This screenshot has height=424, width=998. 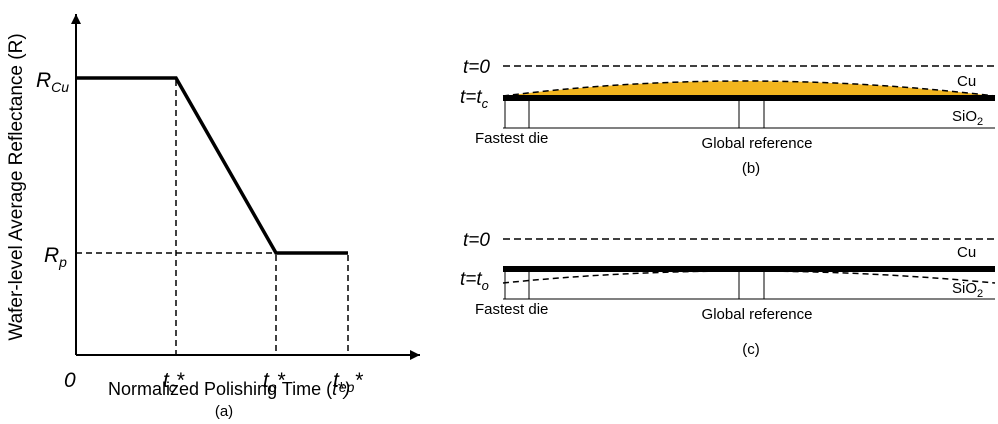 I want to click on t0-label-b: t=0, so click(x=476, y=67).